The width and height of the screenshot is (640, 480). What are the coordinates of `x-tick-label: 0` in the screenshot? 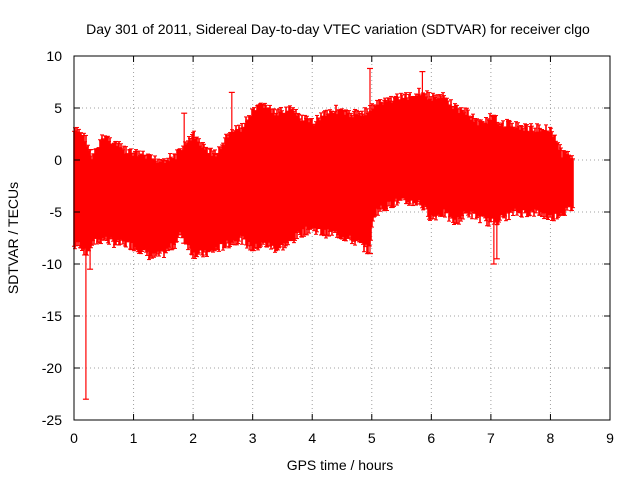 It's located at (74, 438).